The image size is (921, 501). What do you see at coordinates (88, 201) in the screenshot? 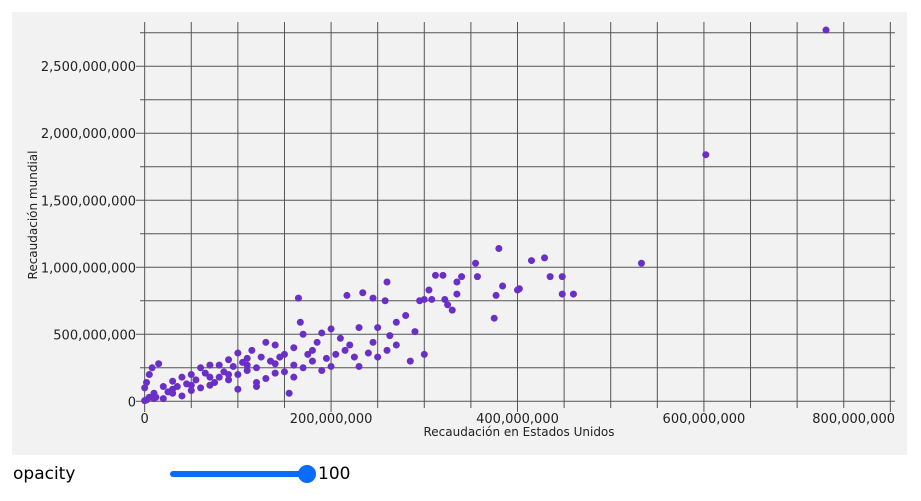
I see `y-tick-label: 1,500,000,000` at bounding box center [88, 201].